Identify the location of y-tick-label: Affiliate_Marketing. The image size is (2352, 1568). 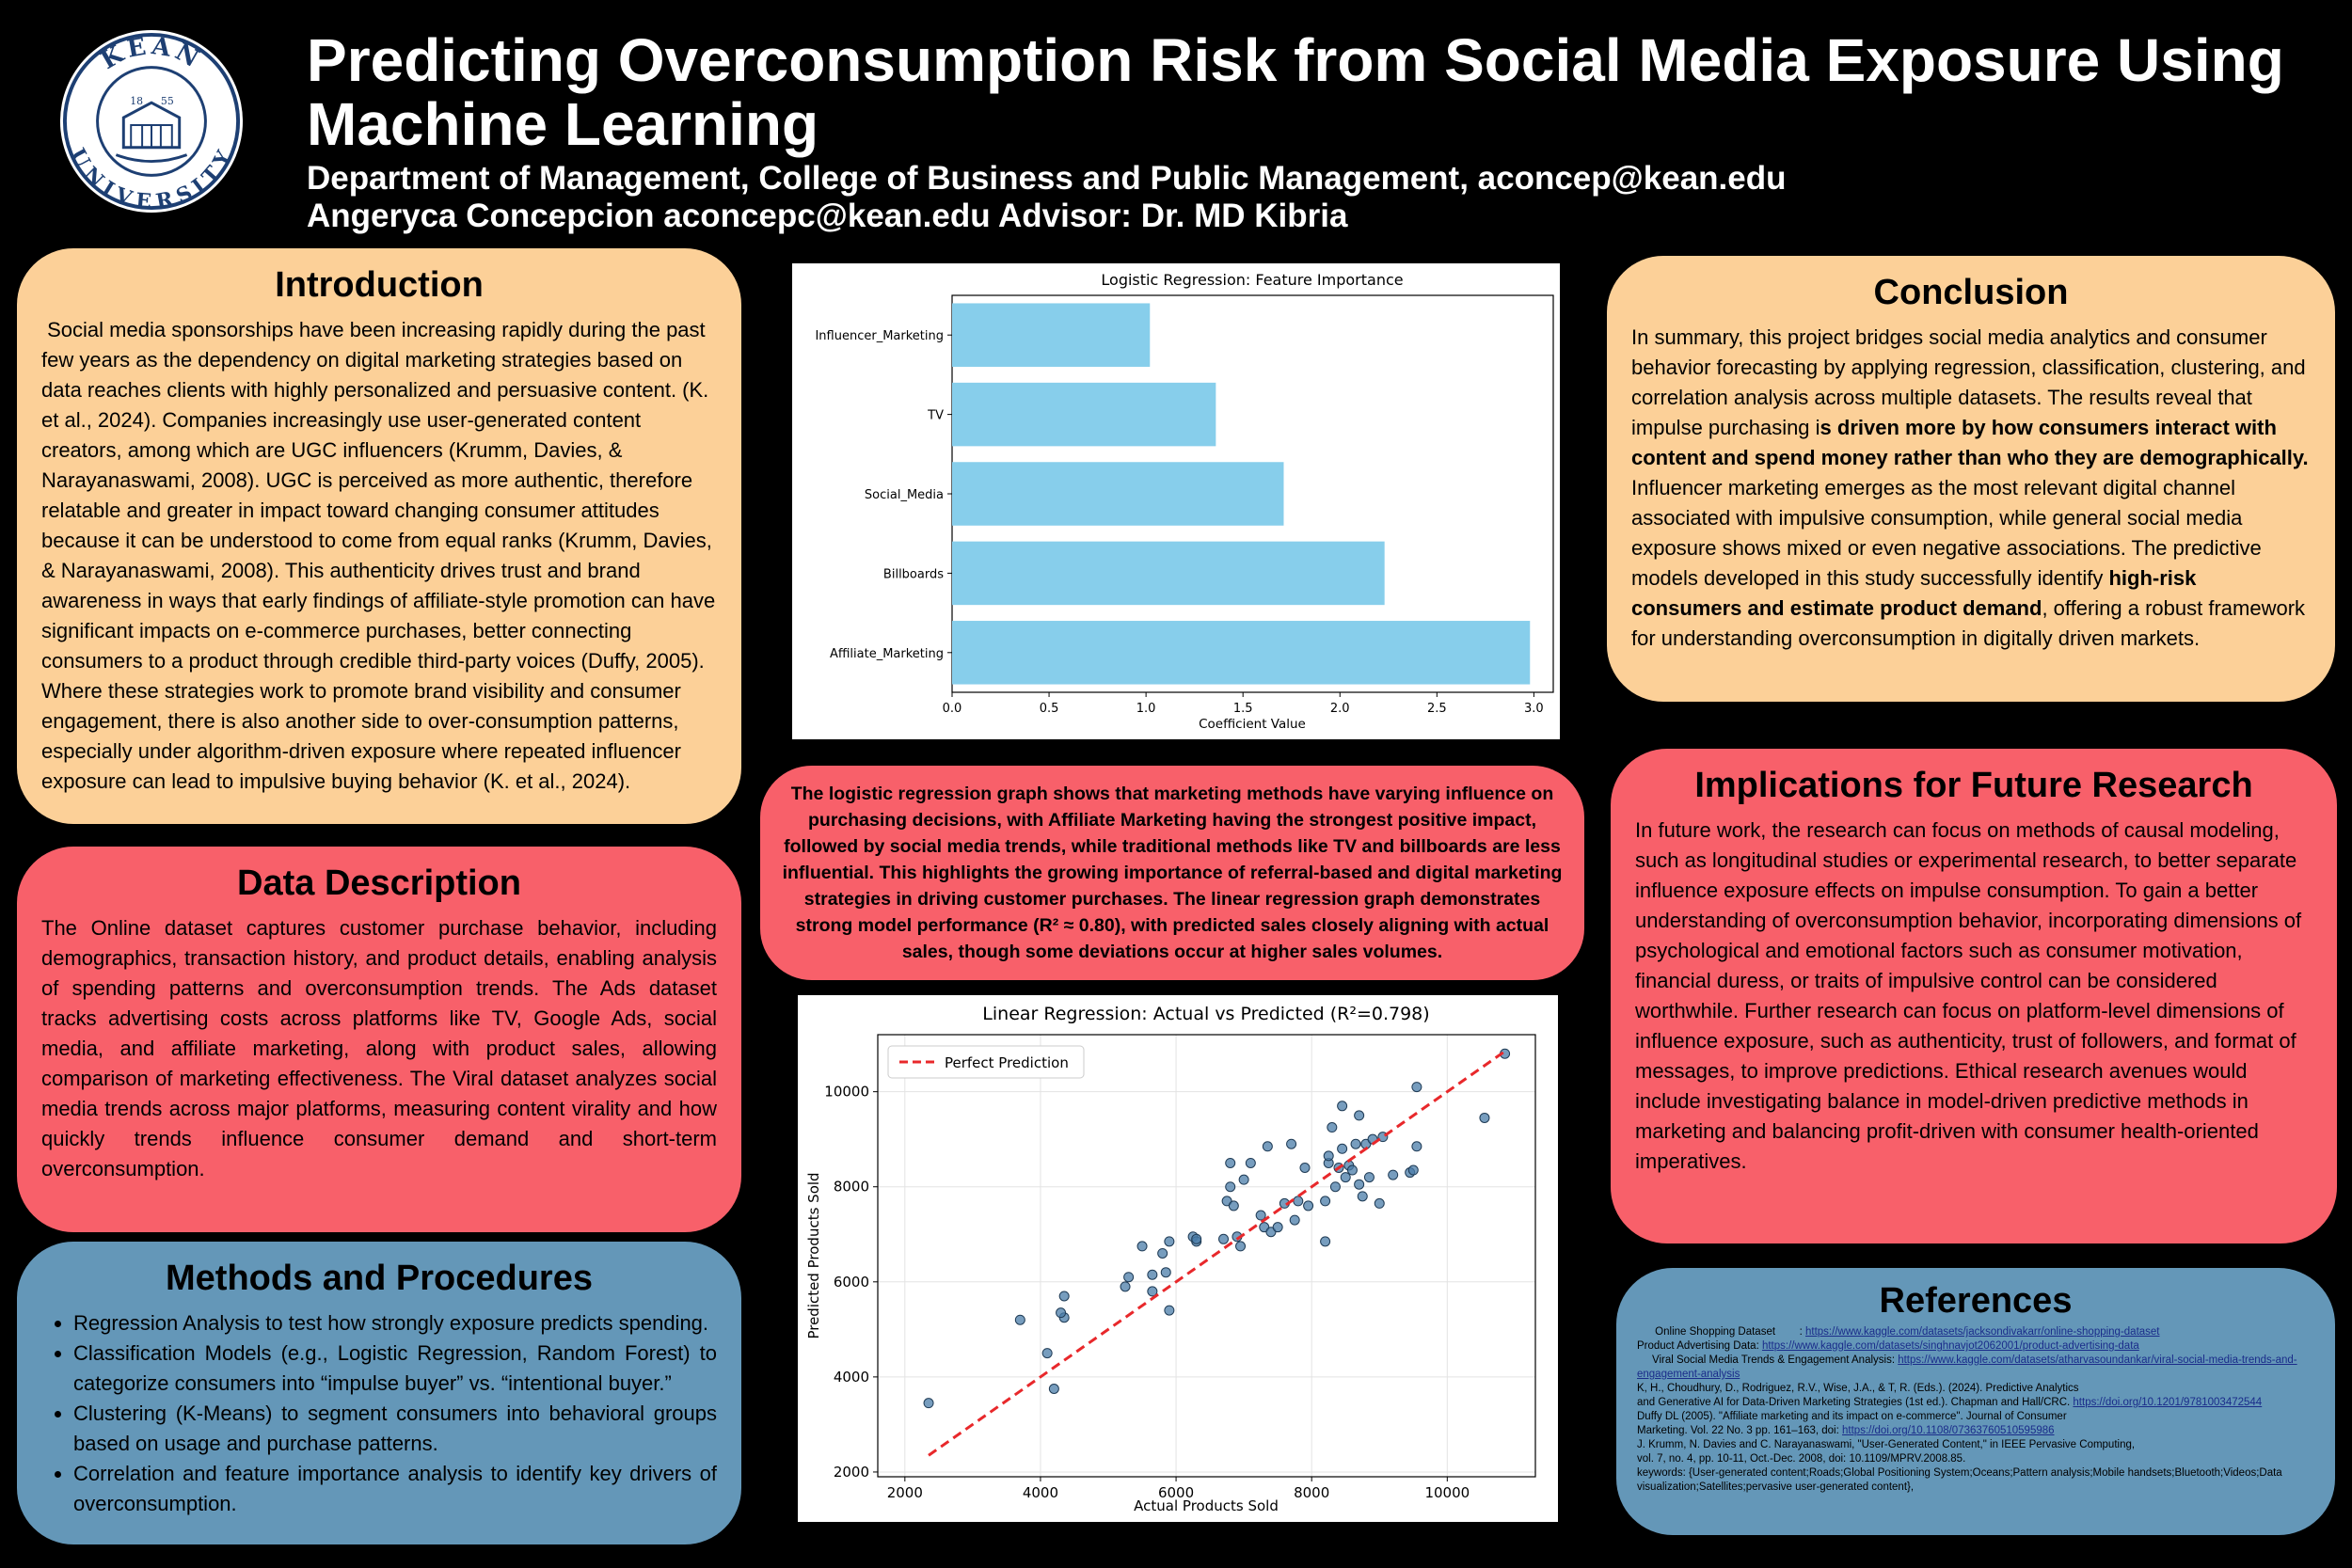
(887, 654).